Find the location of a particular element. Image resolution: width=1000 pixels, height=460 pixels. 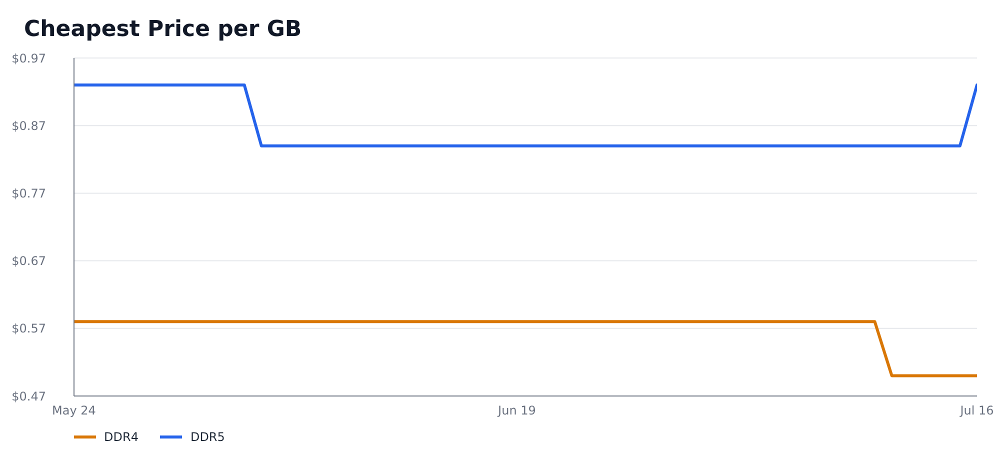

legend-label: DDR5 is located at coordinates (207, 437).